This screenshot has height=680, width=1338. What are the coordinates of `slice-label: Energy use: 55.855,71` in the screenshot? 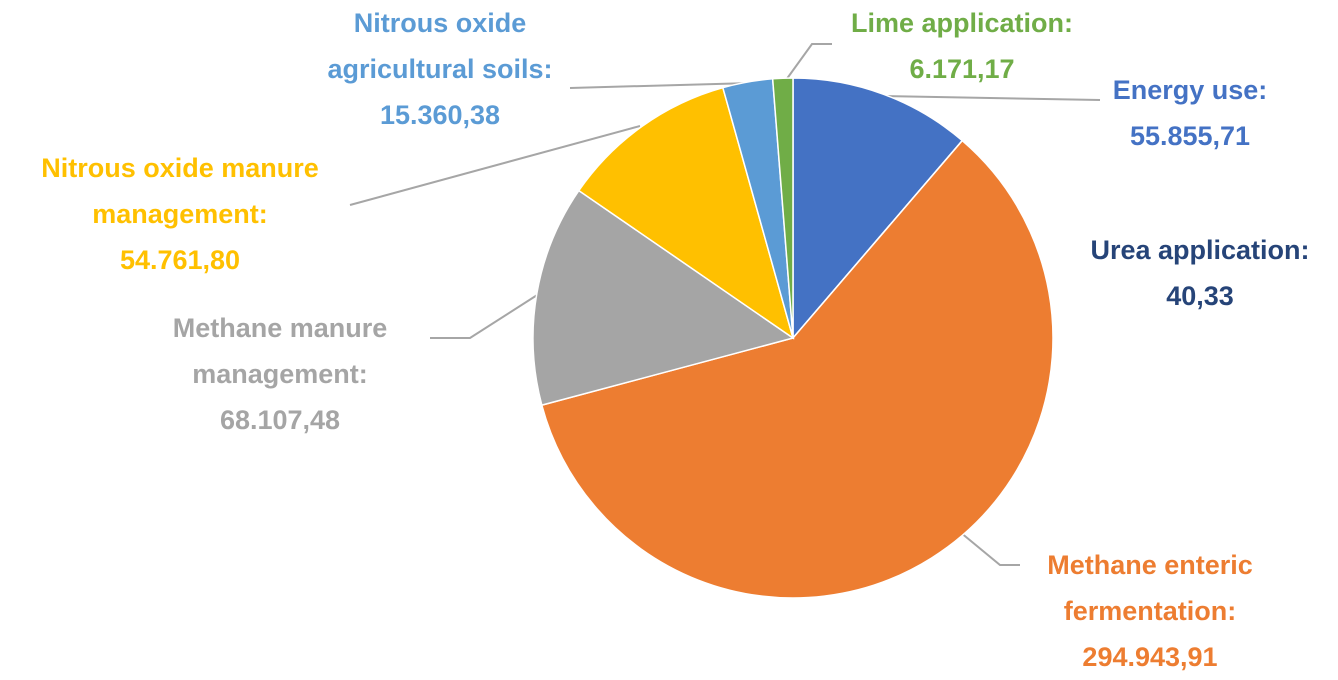 It's located at (1190, 113).